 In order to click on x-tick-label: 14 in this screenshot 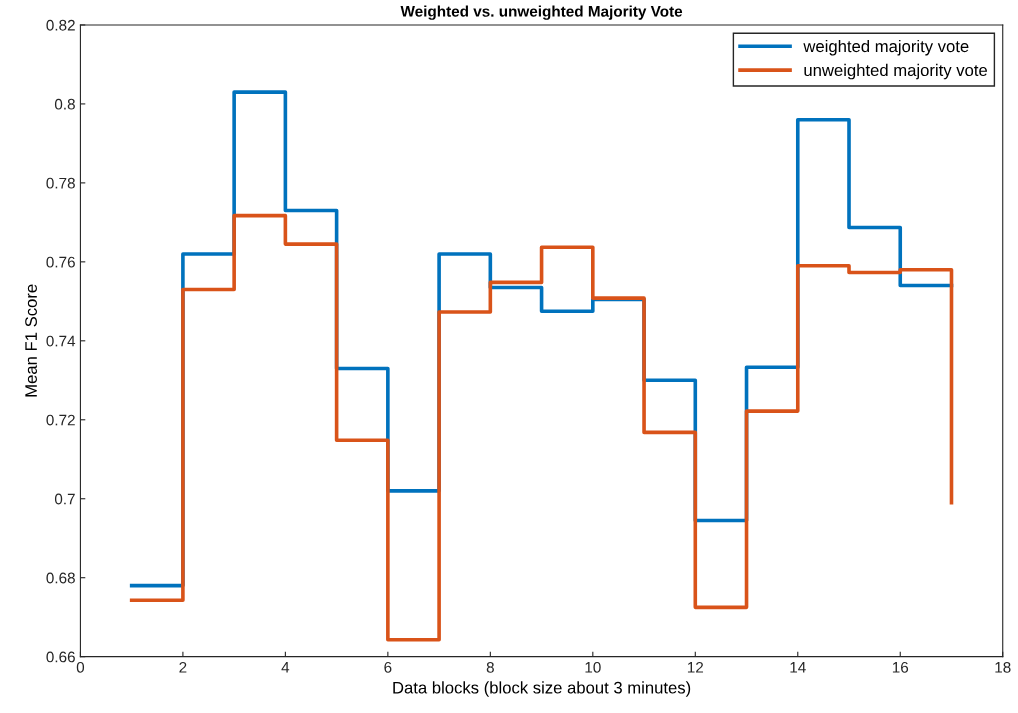, I will do `click(798, 667)`.